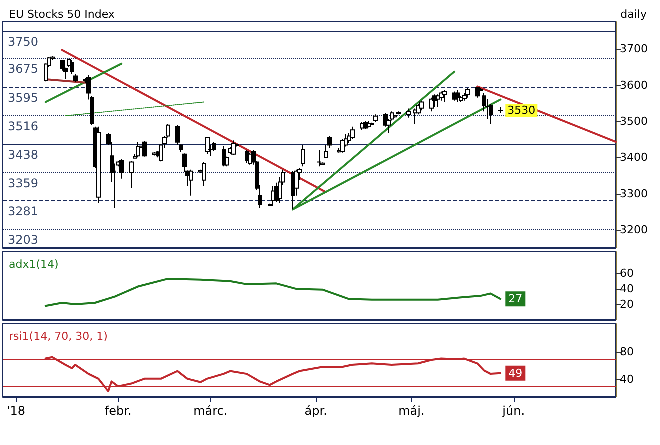  I want to click on ref-line-label: 3281, so click(23, 211).